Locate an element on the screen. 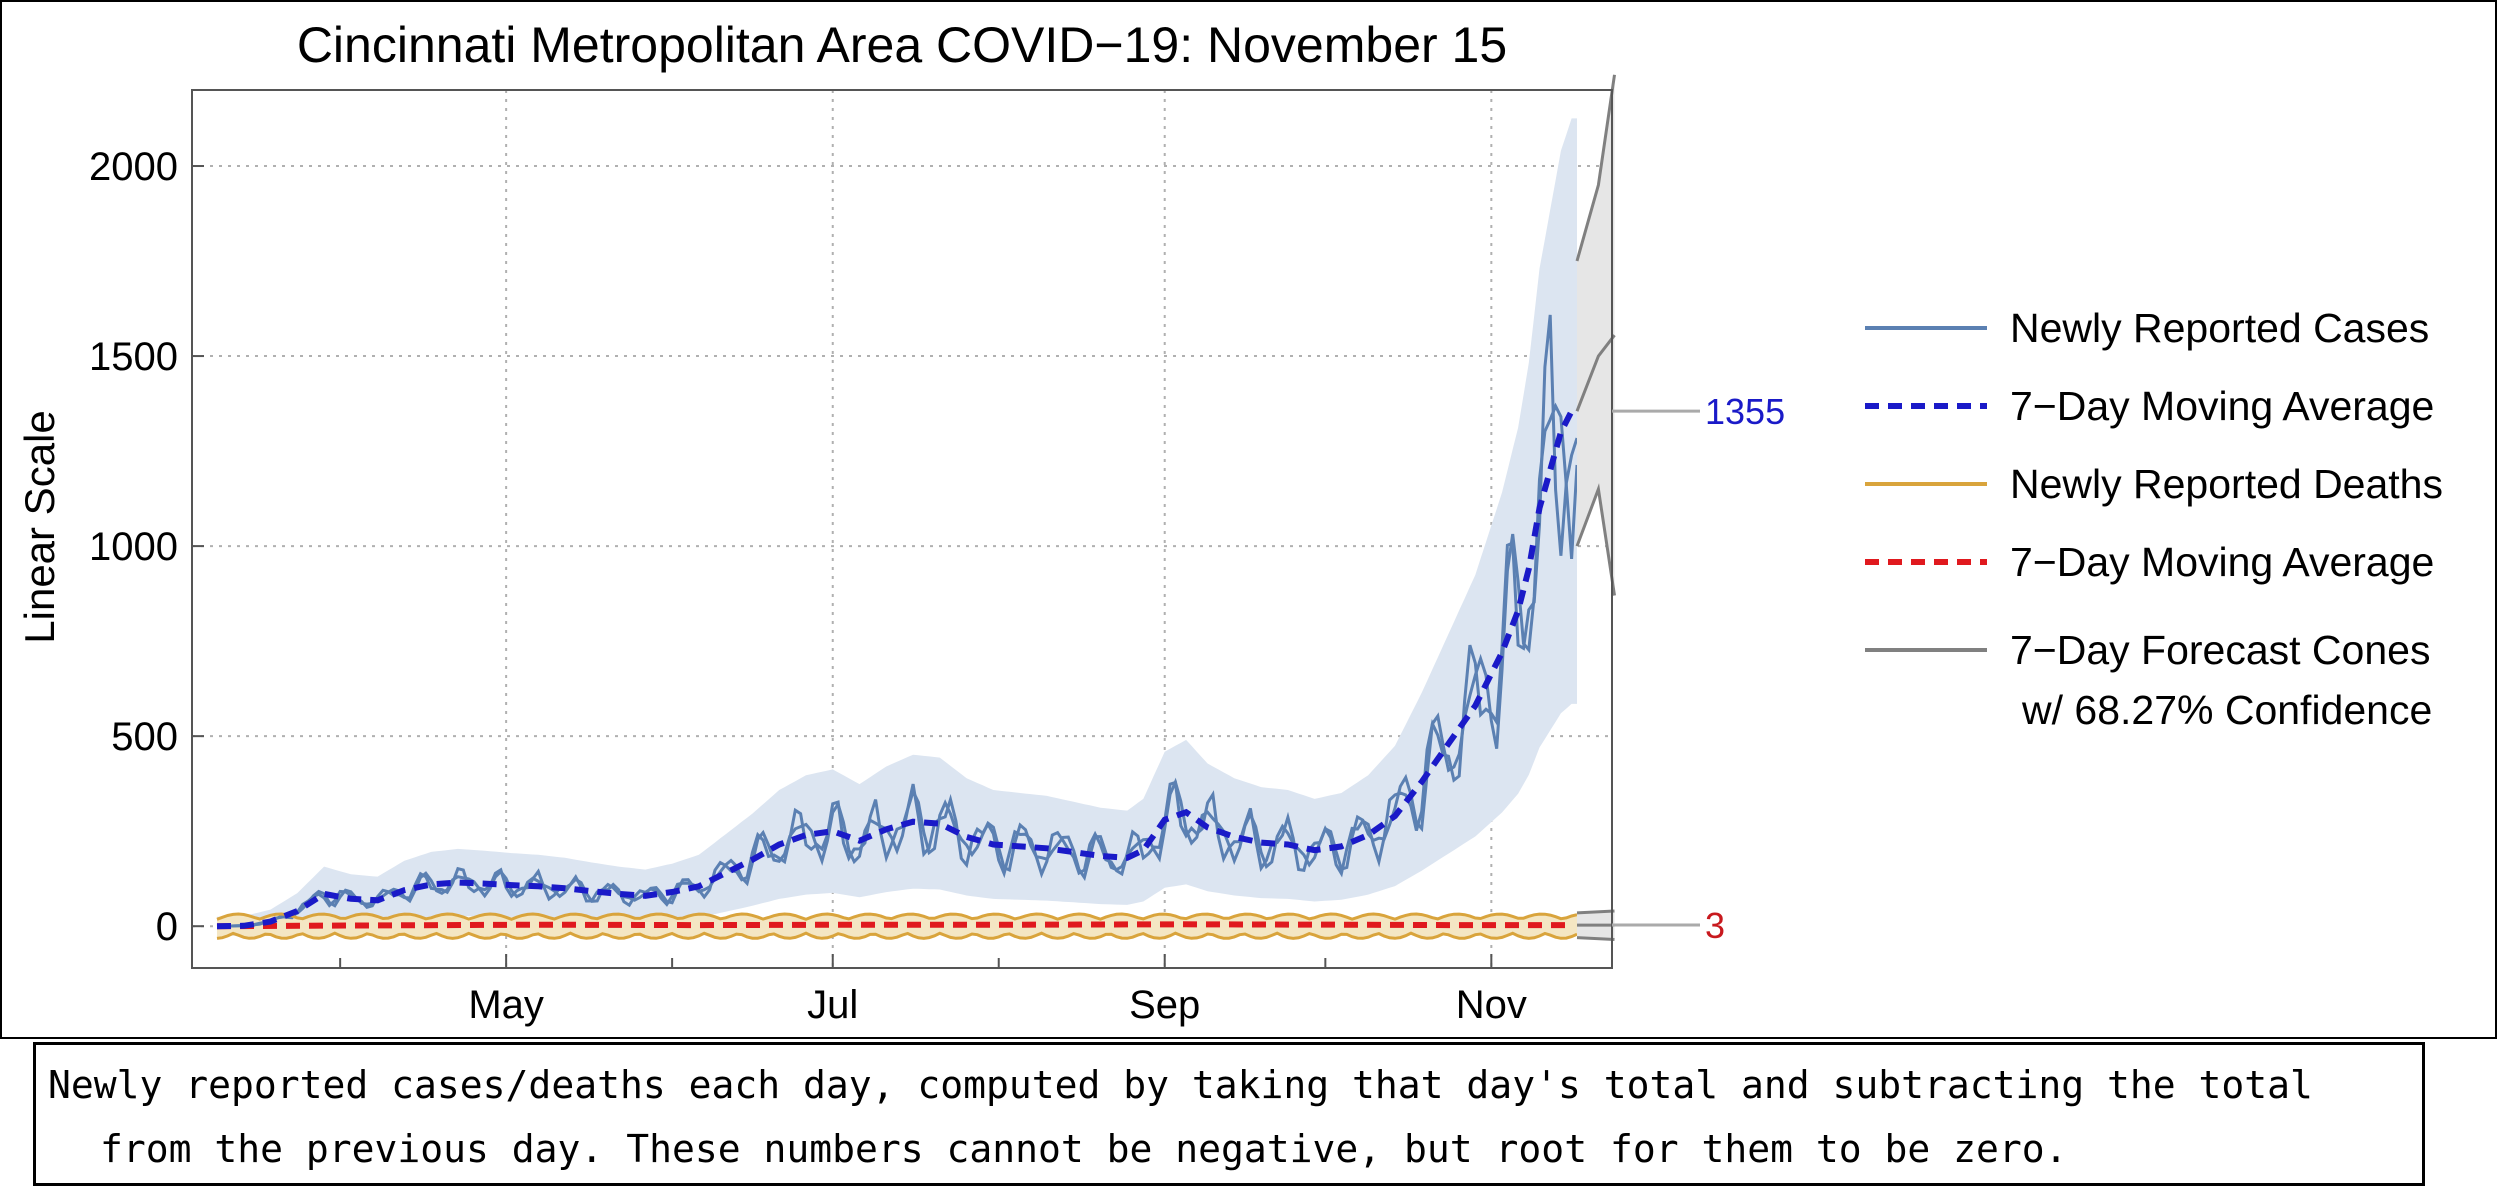  deaths-upper-line is located at coordinates (897, 916).